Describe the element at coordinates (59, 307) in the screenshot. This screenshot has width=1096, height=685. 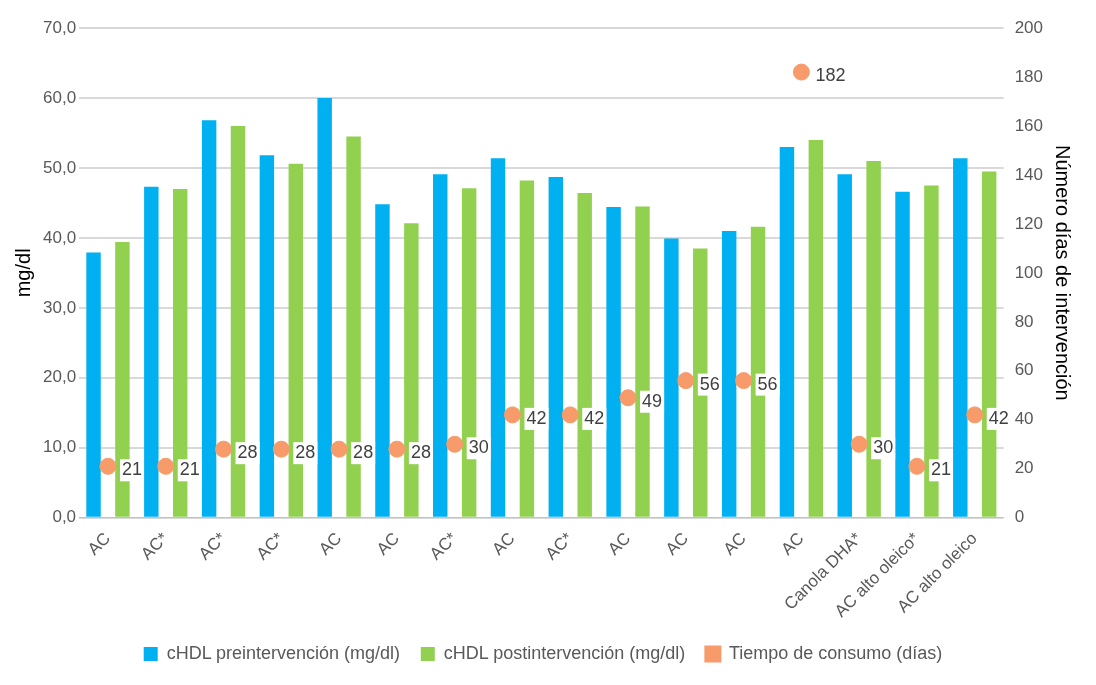
I see `y-tick-label: 30,0` at that location.